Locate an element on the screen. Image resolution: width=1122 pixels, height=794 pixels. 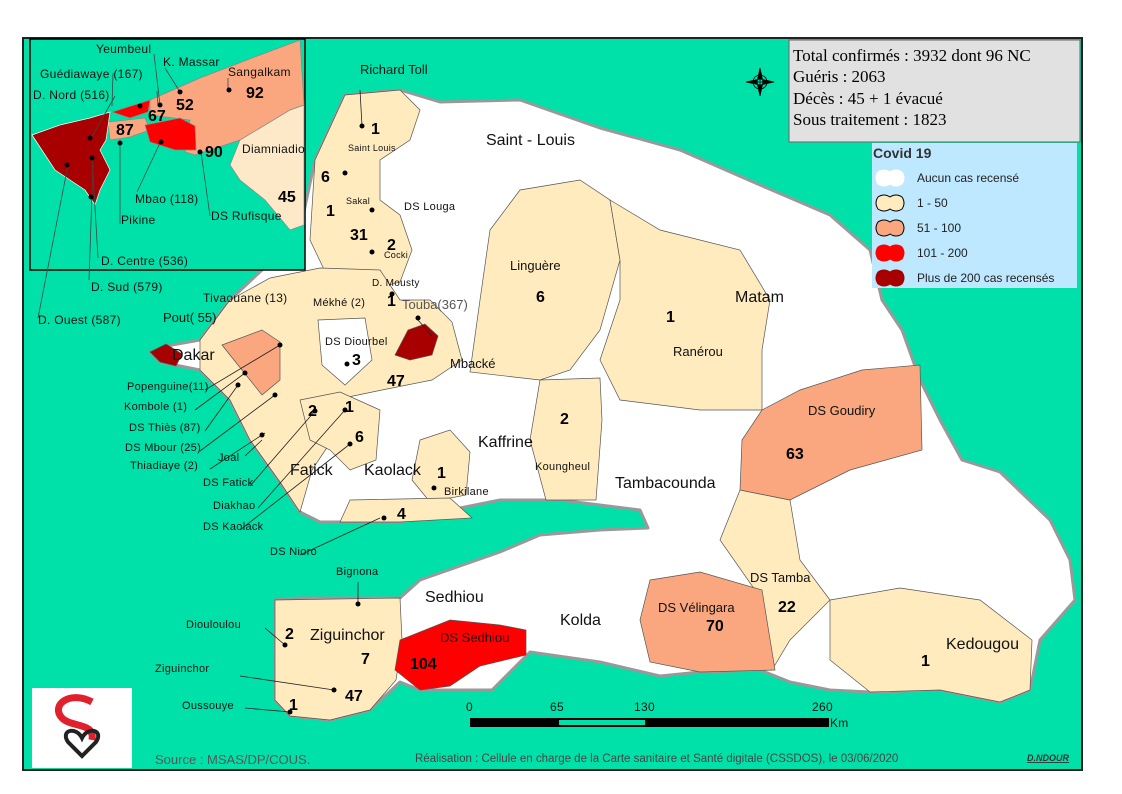
district-tivaouane: Tivaouane (13) is located at coordinates (245, 298).